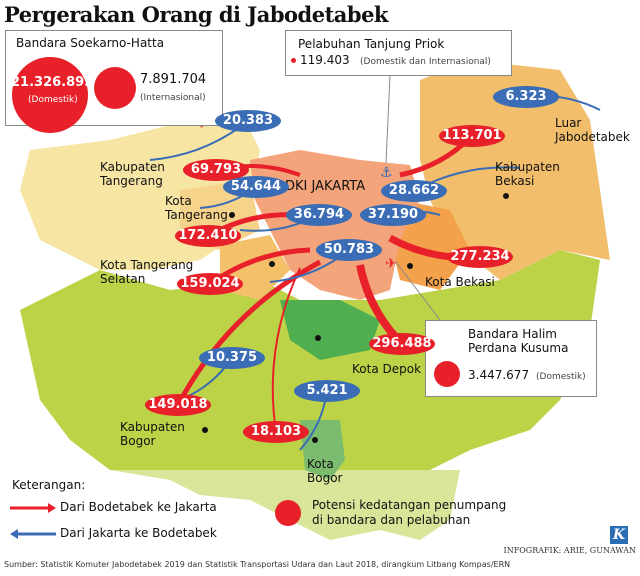 Image resolution: width=640 pixels, height=576 pixels. What do you see at coordinates (402, 344) in the screenshot?
I see `to-jakarta-value: 296.488` at bounding box center [402, 344].